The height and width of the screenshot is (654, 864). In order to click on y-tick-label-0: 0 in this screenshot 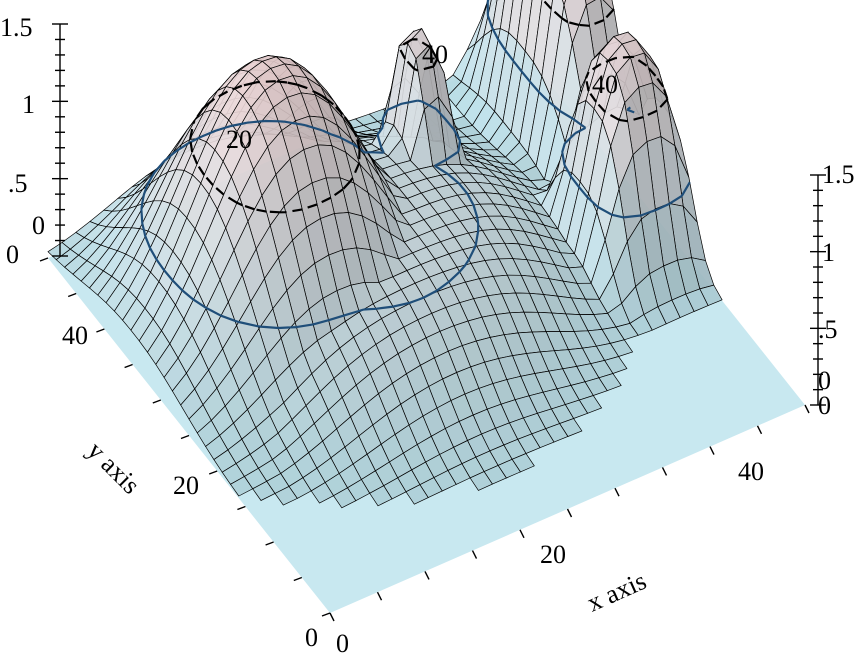, I will do `click(311, 637)`.